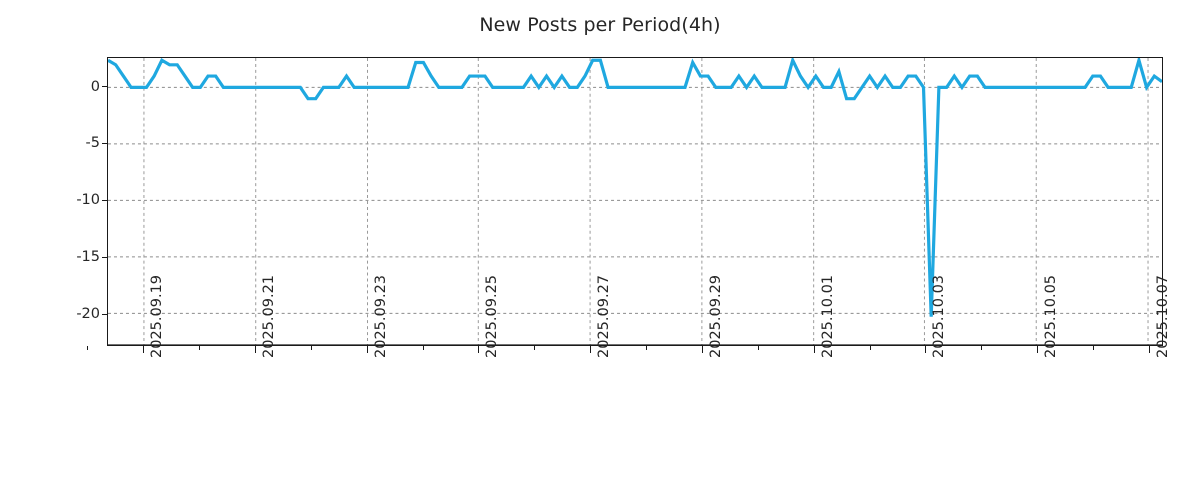 Image resolution: width=1200 pixels, height=500 pixels. What do you see at coordinates (157, 316) in the screenshot?
I see `x-tick-label: 2025.09.19` at bounding box center [157, 316].